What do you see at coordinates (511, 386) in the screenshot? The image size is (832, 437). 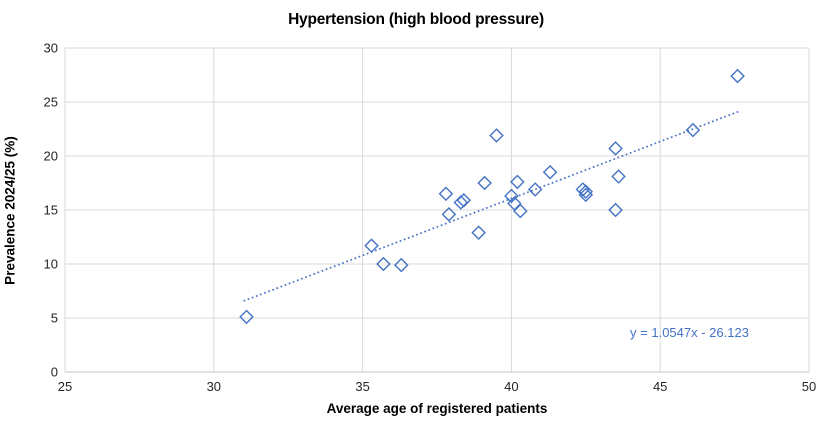 I see `x-tick-label: 40` at bounding box center [511, 386].